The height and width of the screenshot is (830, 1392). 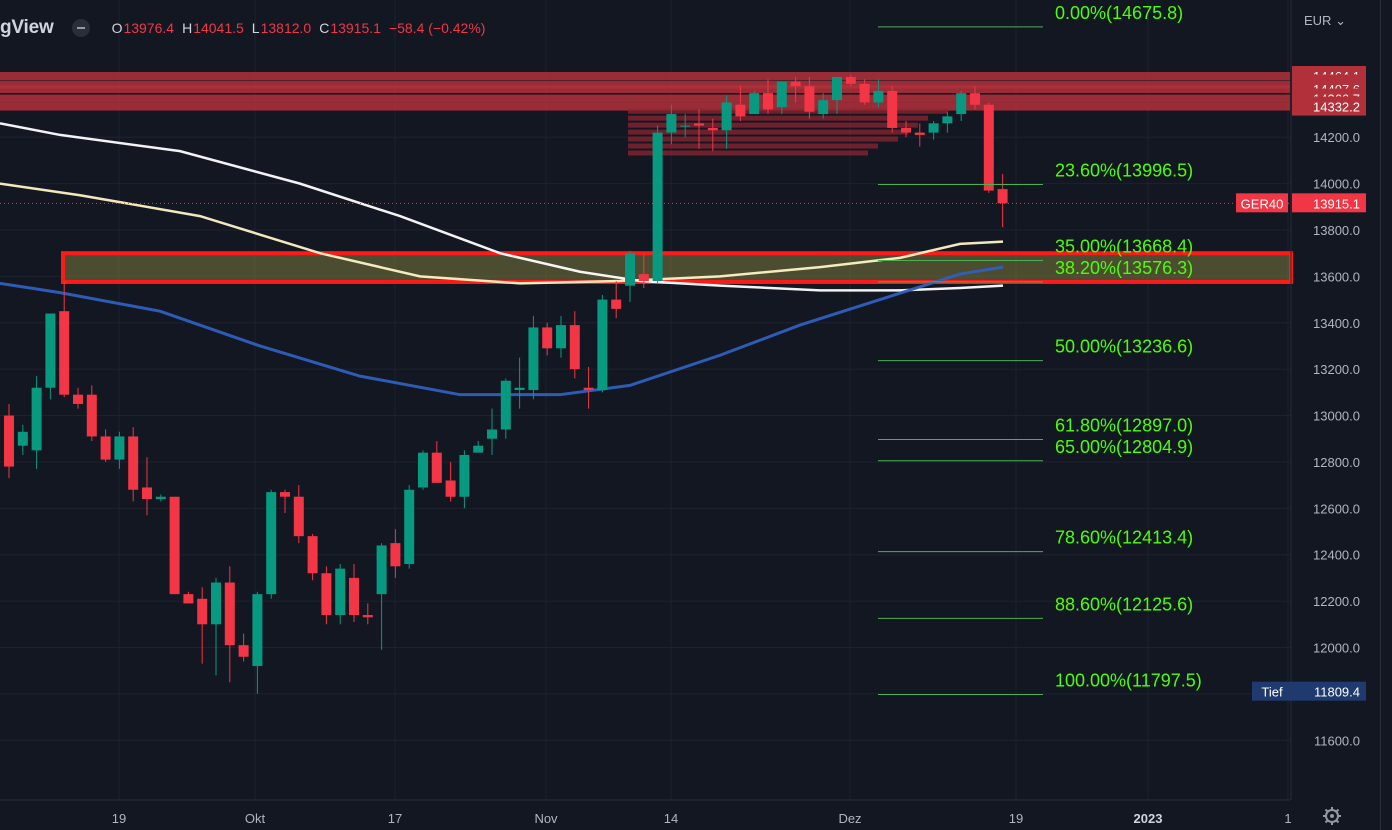 I want to click on time-tick-label: Nov, so click(x=546, y=818).